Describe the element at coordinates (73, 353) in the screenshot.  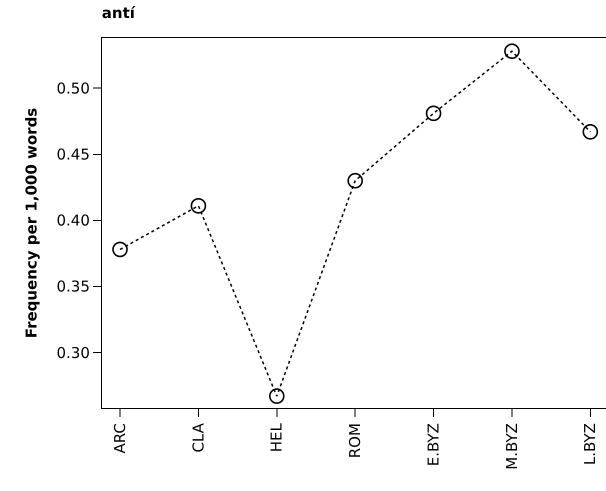
I see `y-tick-label: 0.30` at that location.